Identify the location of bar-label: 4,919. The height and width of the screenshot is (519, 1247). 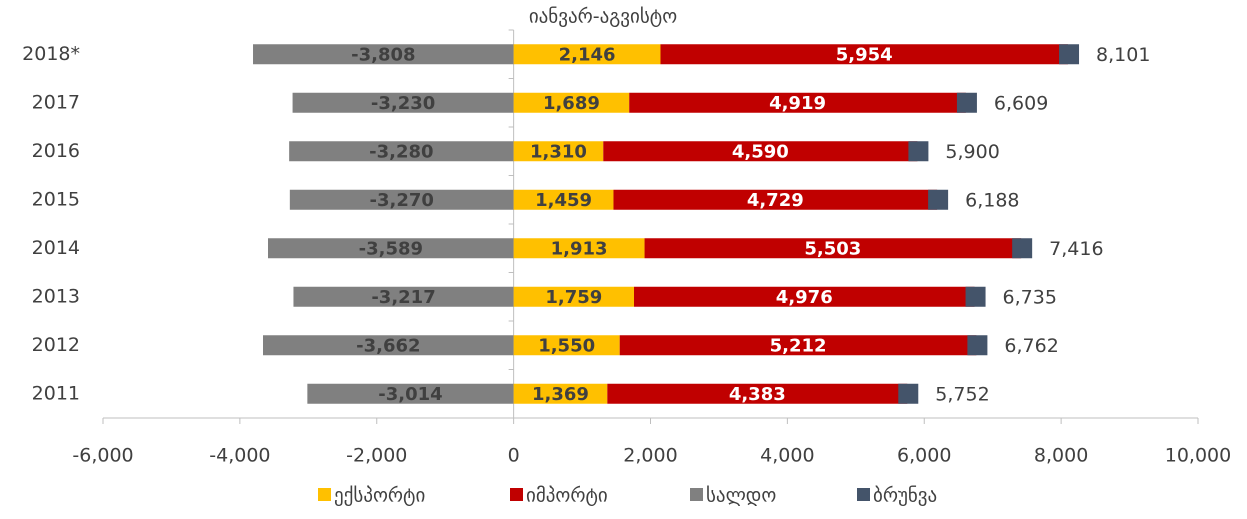
(797, 103).